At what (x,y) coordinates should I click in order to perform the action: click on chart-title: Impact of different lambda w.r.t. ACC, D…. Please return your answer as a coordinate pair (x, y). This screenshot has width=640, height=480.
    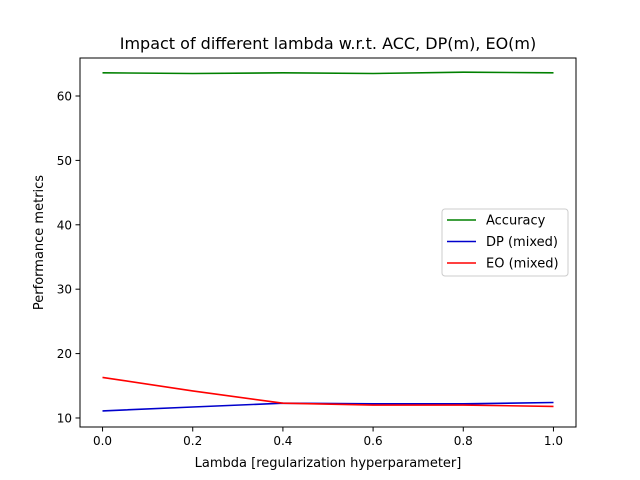
    Looking at the image, I should click on (328, 43).